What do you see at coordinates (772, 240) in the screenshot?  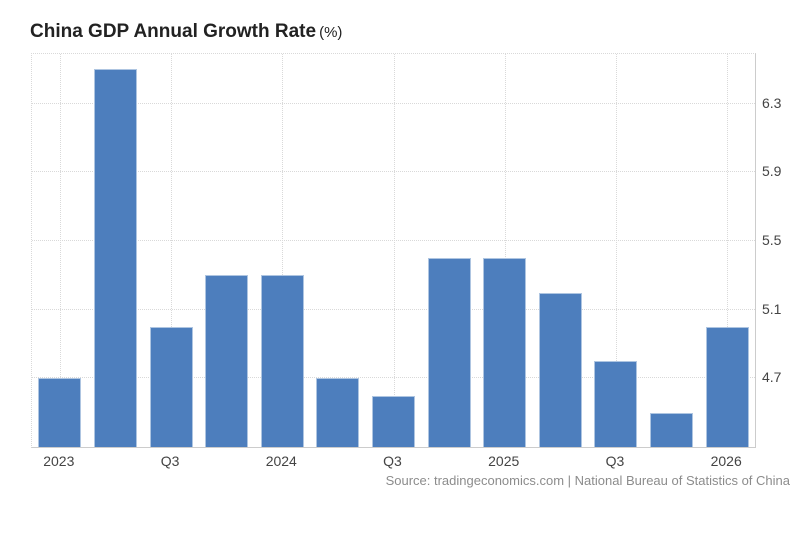 I see `y-axis-tick-label: 5.5` at bounding box center [772, 240].